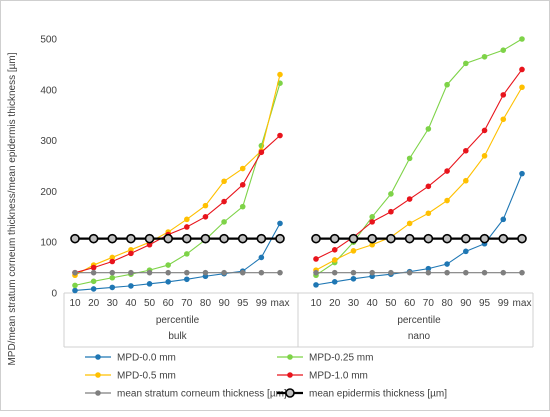 The image size is (550, 417). I want to click on x-tick-label: 95, so click(485, 303).